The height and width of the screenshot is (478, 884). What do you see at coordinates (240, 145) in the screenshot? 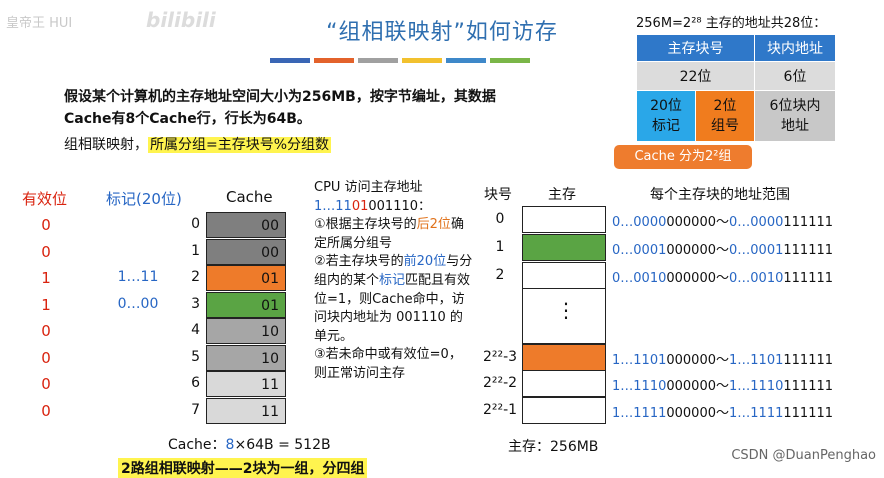
I see `mapping-rule-highlight: 所属分组=主存块号%分组数` at bounding box center [240, 145].